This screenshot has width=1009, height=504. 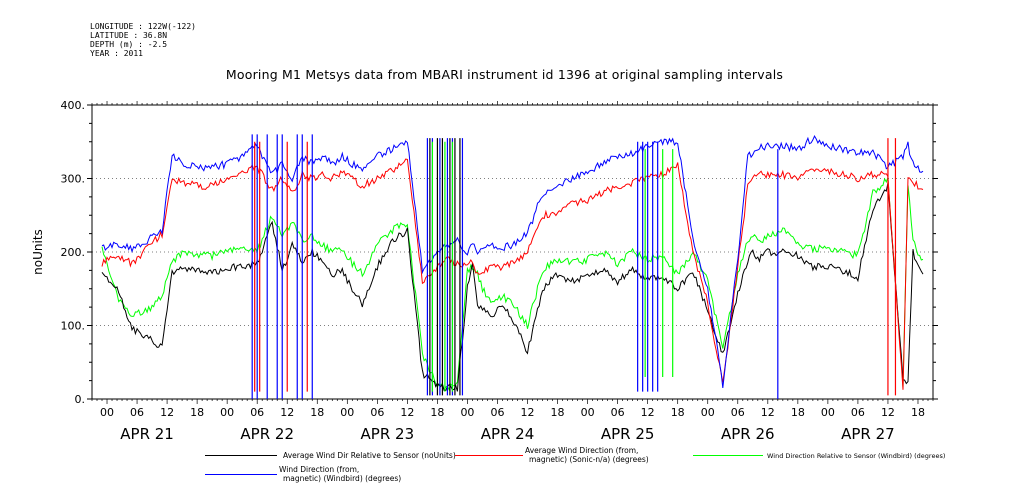 What do you see at coordinates (73, 179) in the screenshot?
I see `y-tick-label: 300.` at bounding box center [73, 179].